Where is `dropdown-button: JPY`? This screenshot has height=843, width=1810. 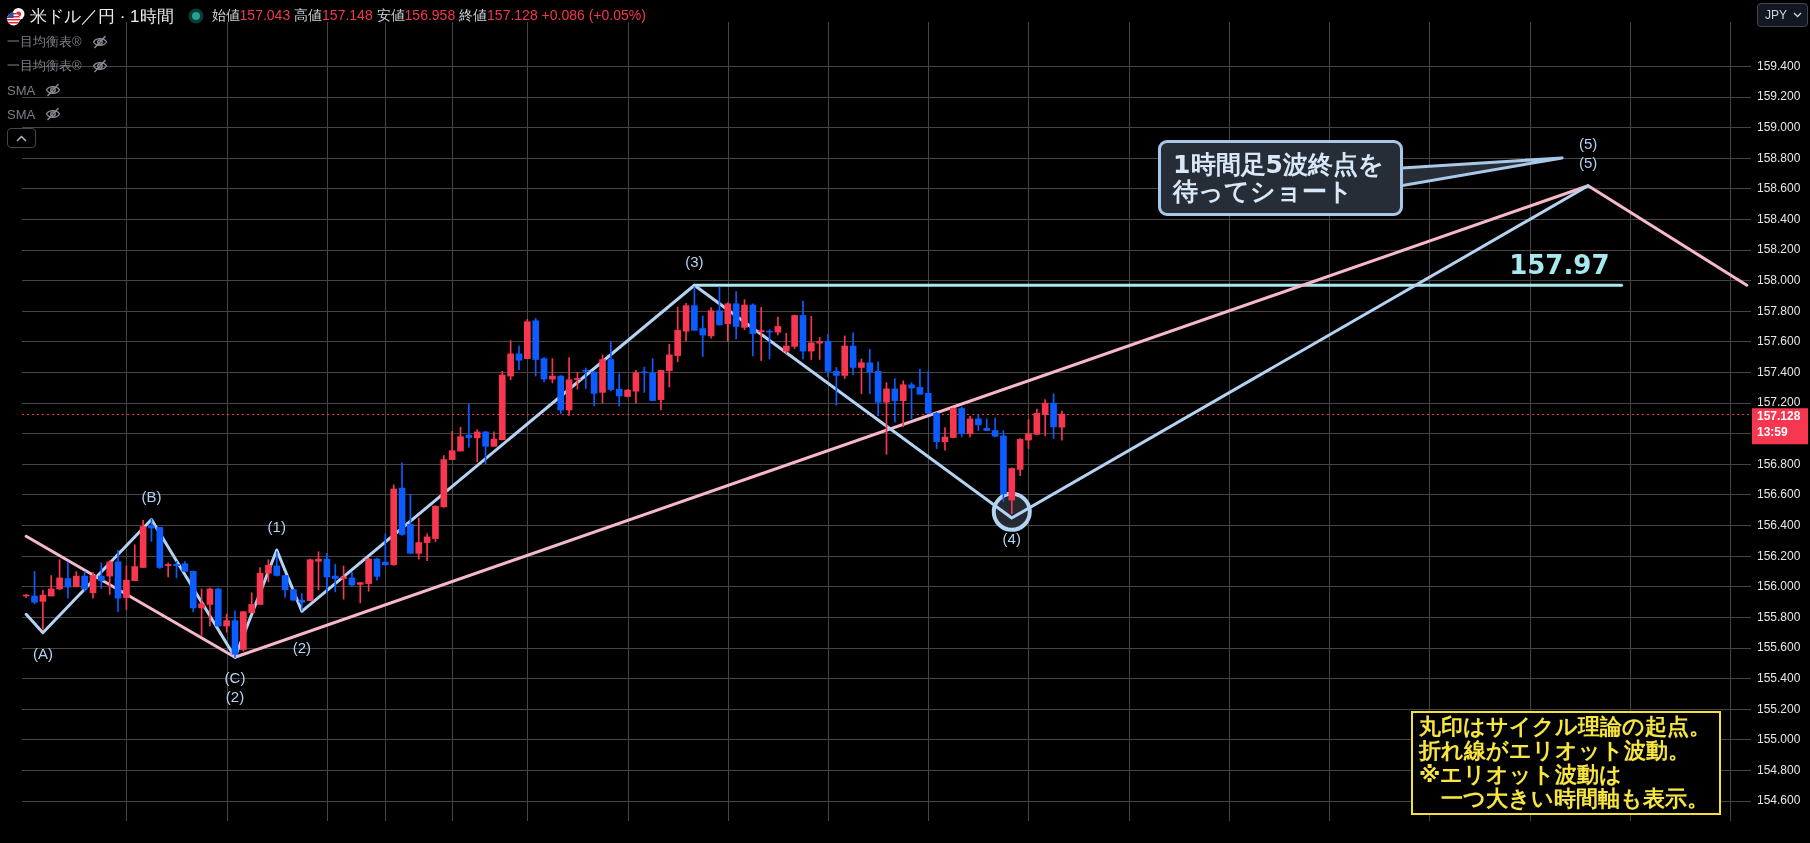 dropdown-button: JPY is located at coordinates (1782, 15).